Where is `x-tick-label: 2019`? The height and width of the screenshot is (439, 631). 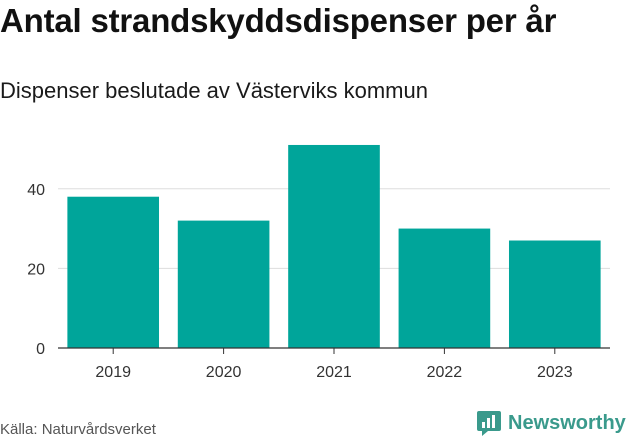
x-tick-label: 2019 is located at coordinates (113, 372).